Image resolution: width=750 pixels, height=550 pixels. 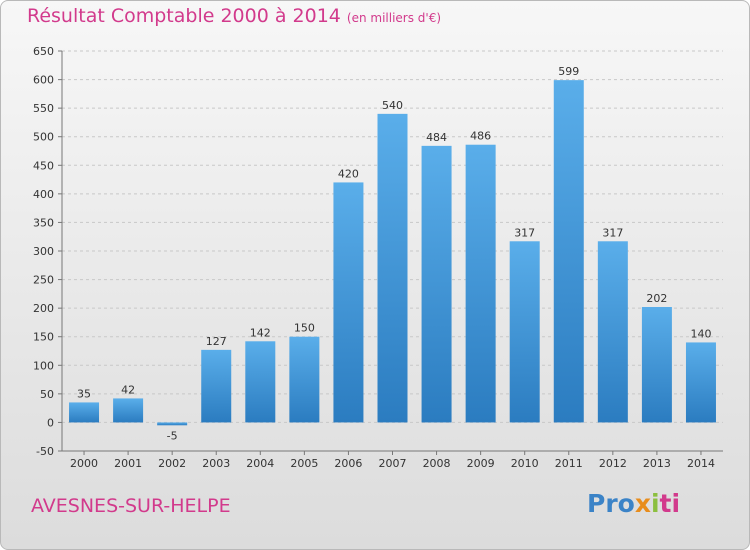 I want to click on logo-part-1: Pro, so click(x=611, y=503).